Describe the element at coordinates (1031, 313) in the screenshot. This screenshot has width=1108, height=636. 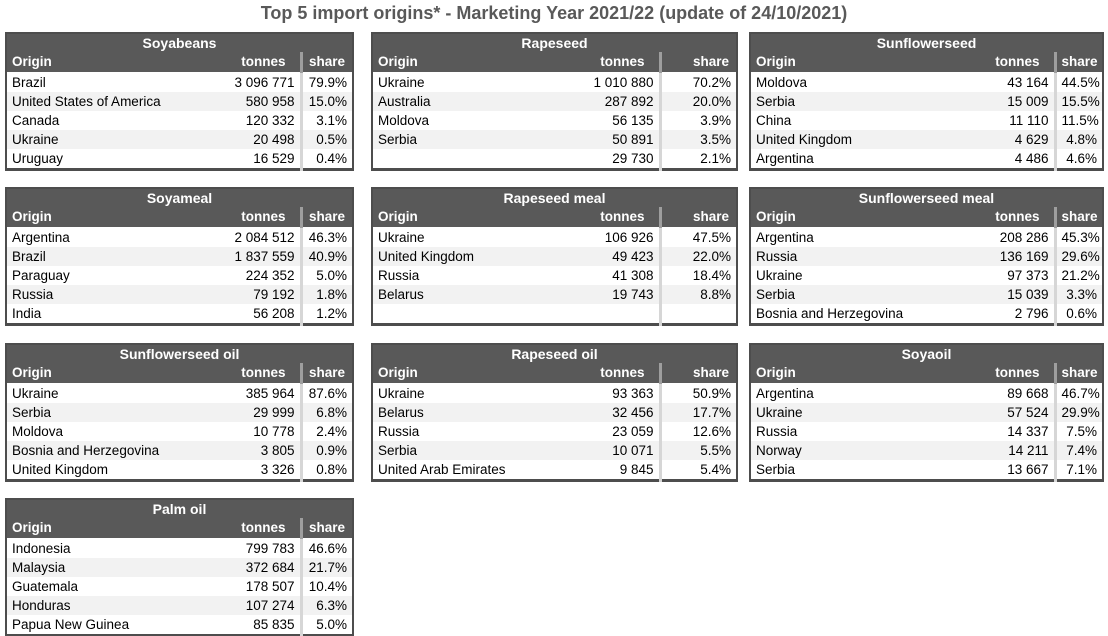
I see `tonnes-cell: 2 796` at that location.